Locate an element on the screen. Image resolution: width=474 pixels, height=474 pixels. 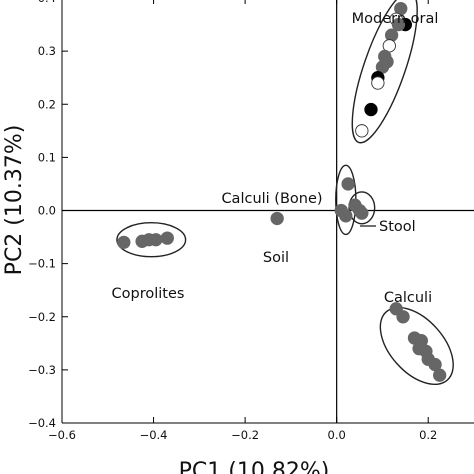
soil-point is located at coordinates (277, 218).